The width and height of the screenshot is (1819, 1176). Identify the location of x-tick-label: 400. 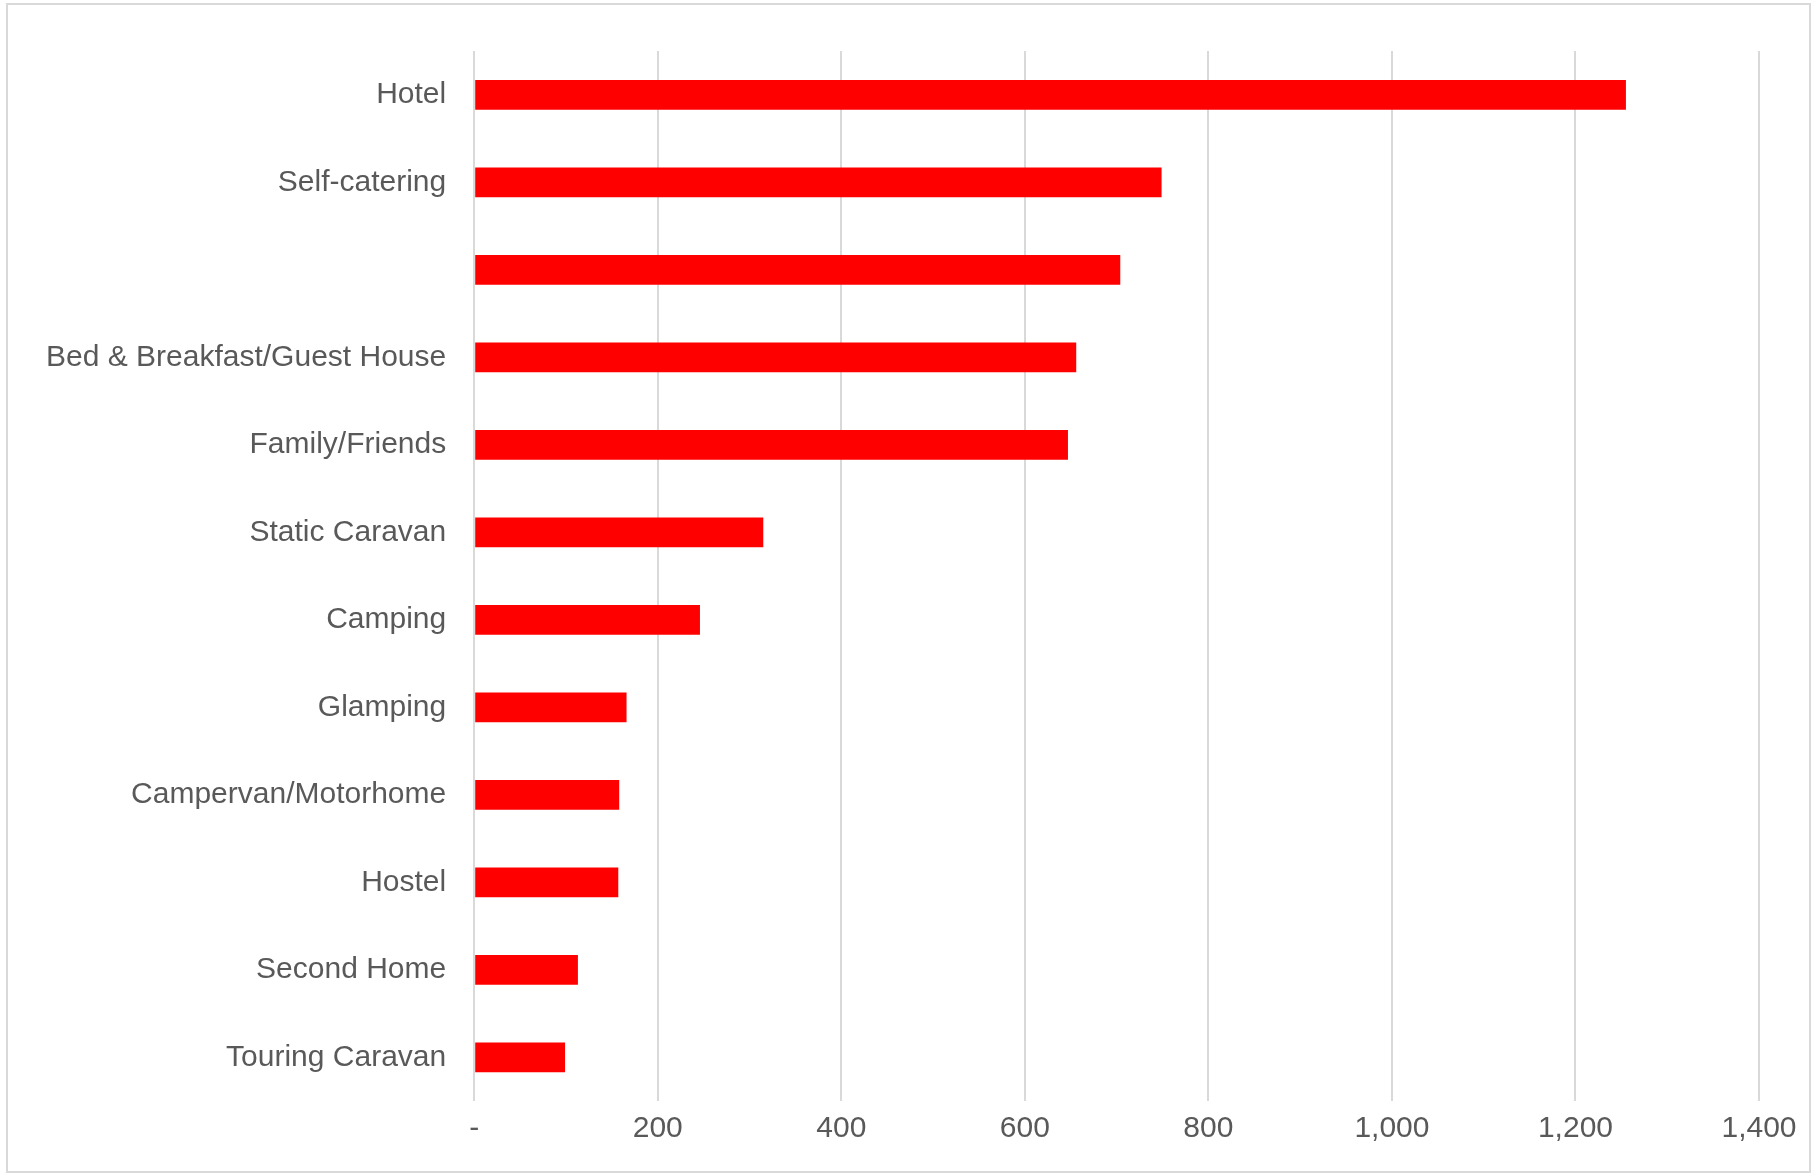
(841, 1127).